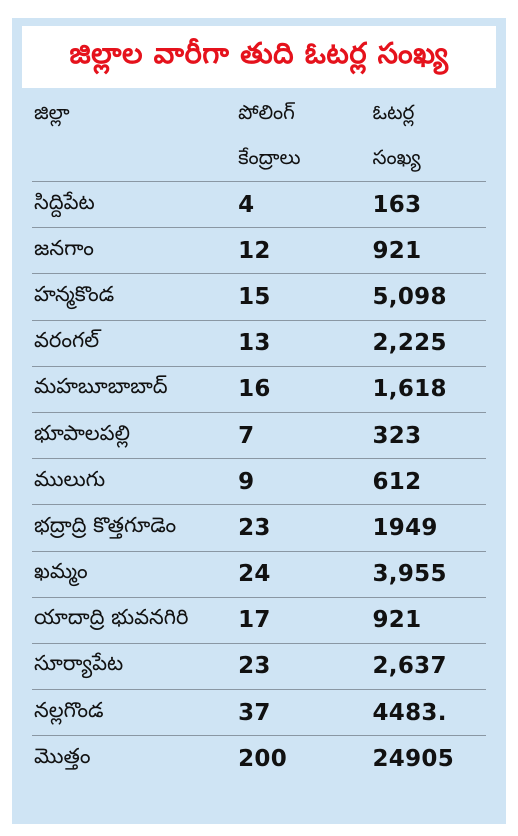 The image size is (518, 836). Describe the element at coordinates (409, 296) in the screenshot. I see `voters-cell: 5,098` at that location.